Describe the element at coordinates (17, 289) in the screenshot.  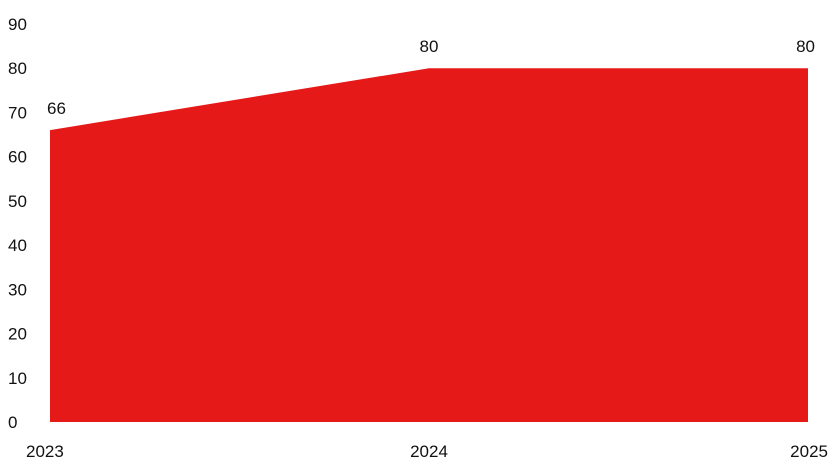
I see `y-tick-label: 30` at that location.